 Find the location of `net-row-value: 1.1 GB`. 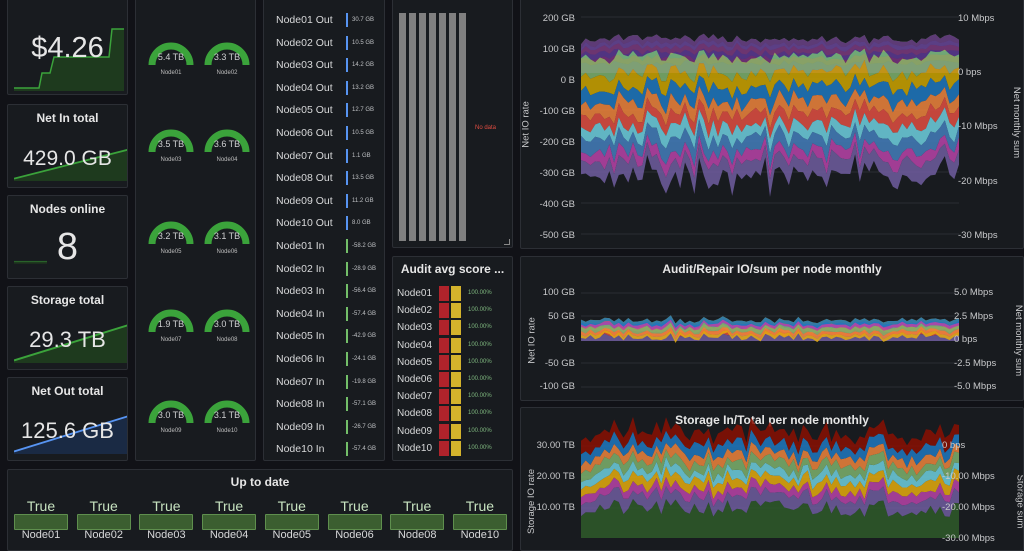

net-row-value: 1.1 GB is located at coordinates (361, 155).